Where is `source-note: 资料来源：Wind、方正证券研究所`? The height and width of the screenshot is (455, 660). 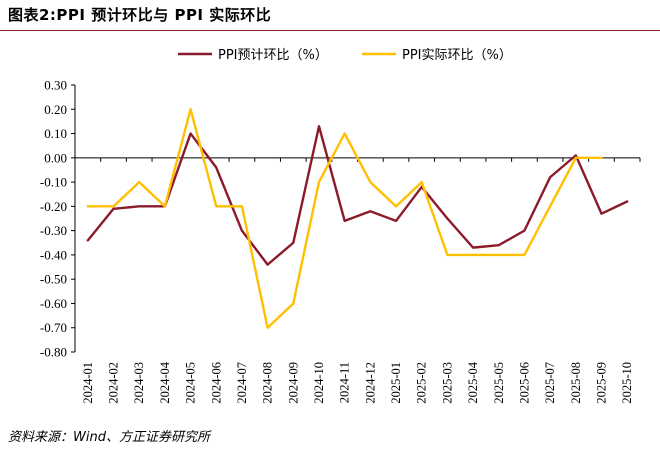 source-note: 资料来源：Wind、方正证券研究所 is located at coordinates (109, 437).